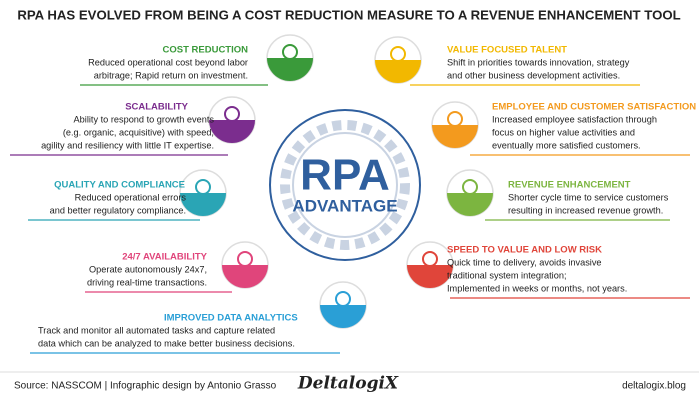 This screenshot has height=405, width=699. What do you see at coordinates (566, 145) in the screenshot?
I see `item-text: eventually more satisfied customers.` at bounding box center [566, 145].